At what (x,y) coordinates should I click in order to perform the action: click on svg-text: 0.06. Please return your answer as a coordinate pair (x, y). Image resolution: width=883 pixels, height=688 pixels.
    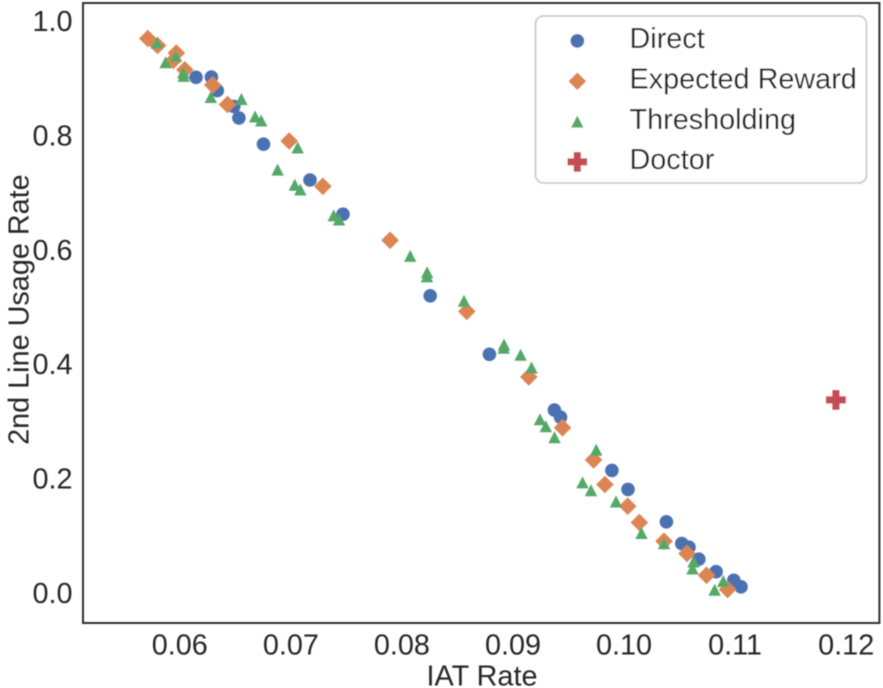
    Looking at the image, I should click on (180, 646).